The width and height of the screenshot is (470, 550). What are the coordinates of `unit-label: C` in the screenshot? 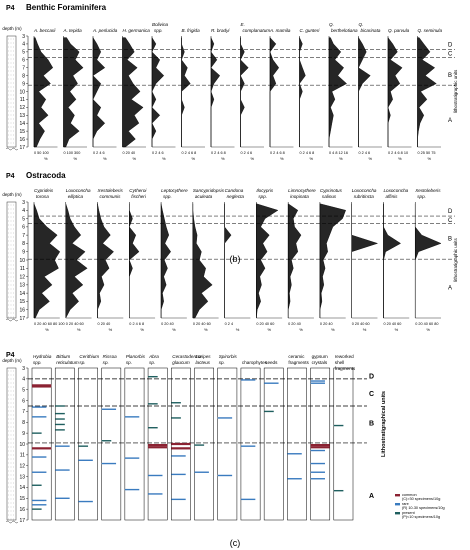 It's located at (371, 394).